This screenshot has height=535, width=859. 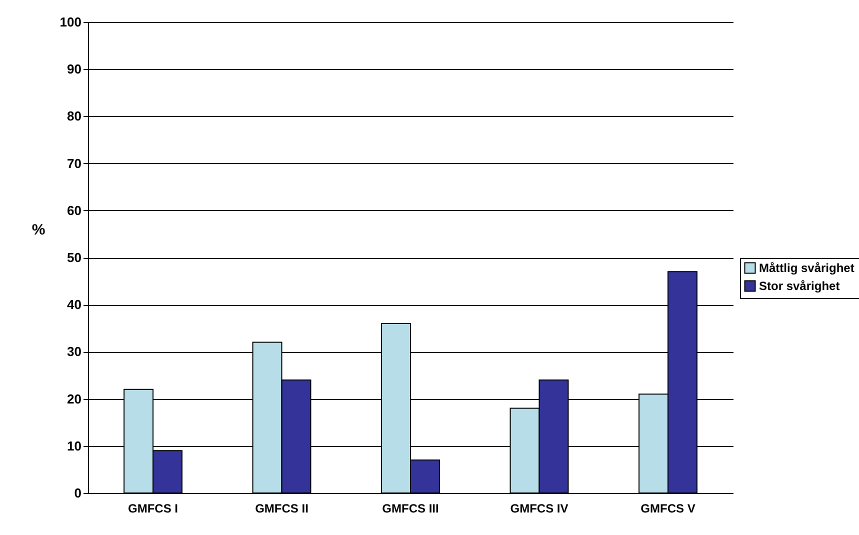 I want to click on x-tick-label: GMFCS II, so click(x=281, y=509).